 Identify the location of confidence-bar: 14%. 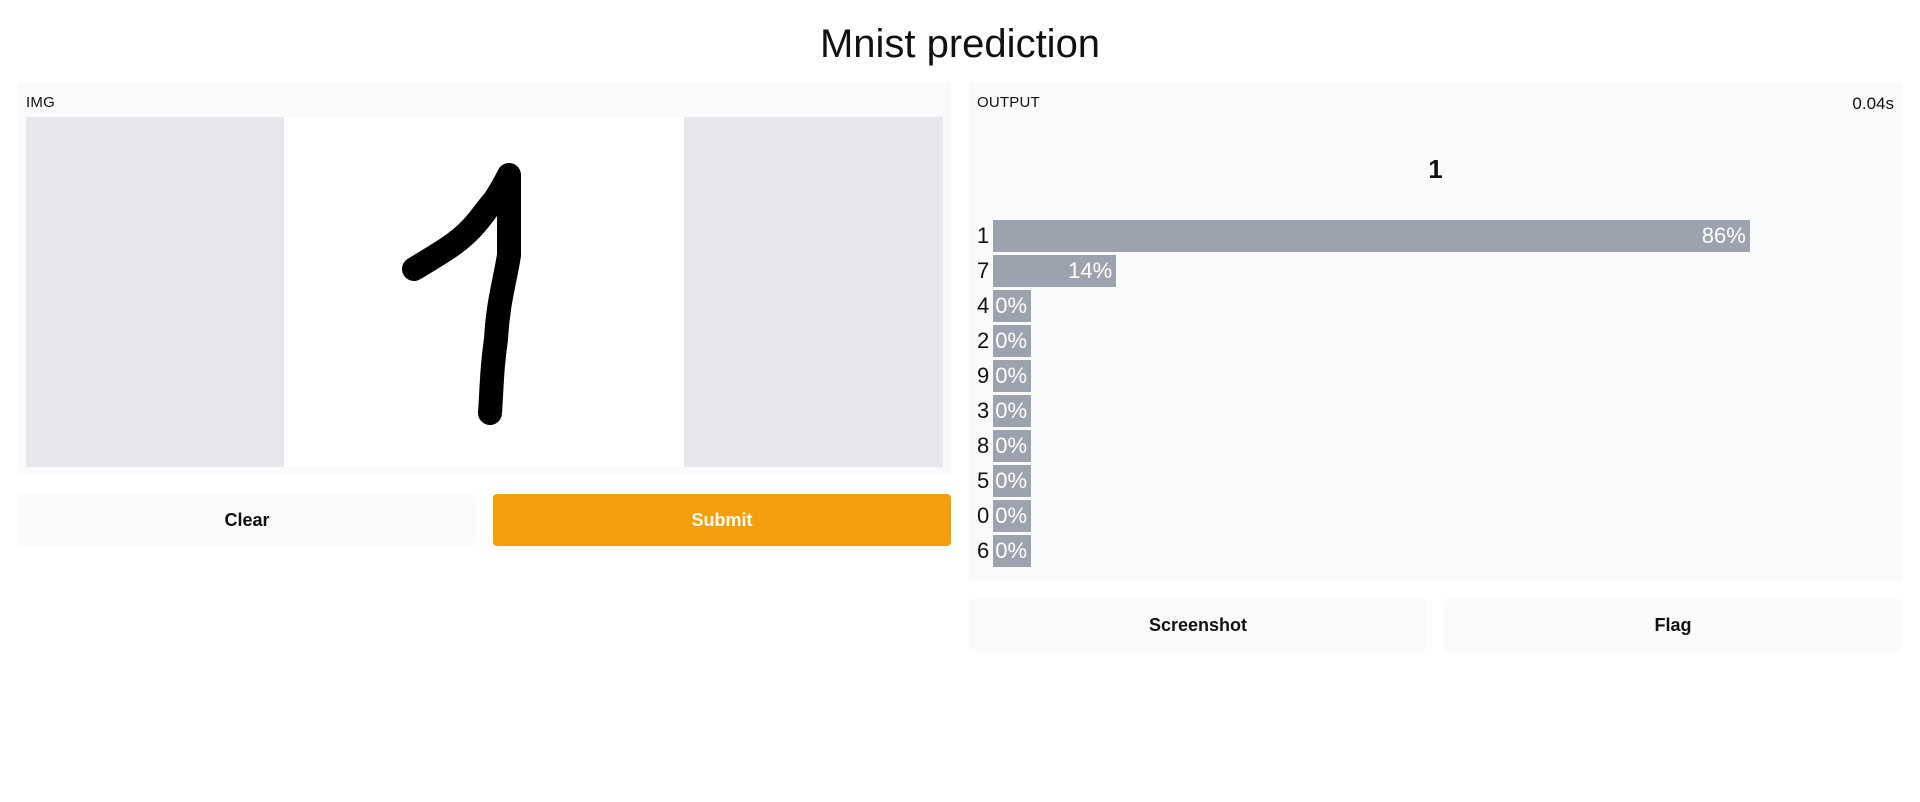
(1055, 271).